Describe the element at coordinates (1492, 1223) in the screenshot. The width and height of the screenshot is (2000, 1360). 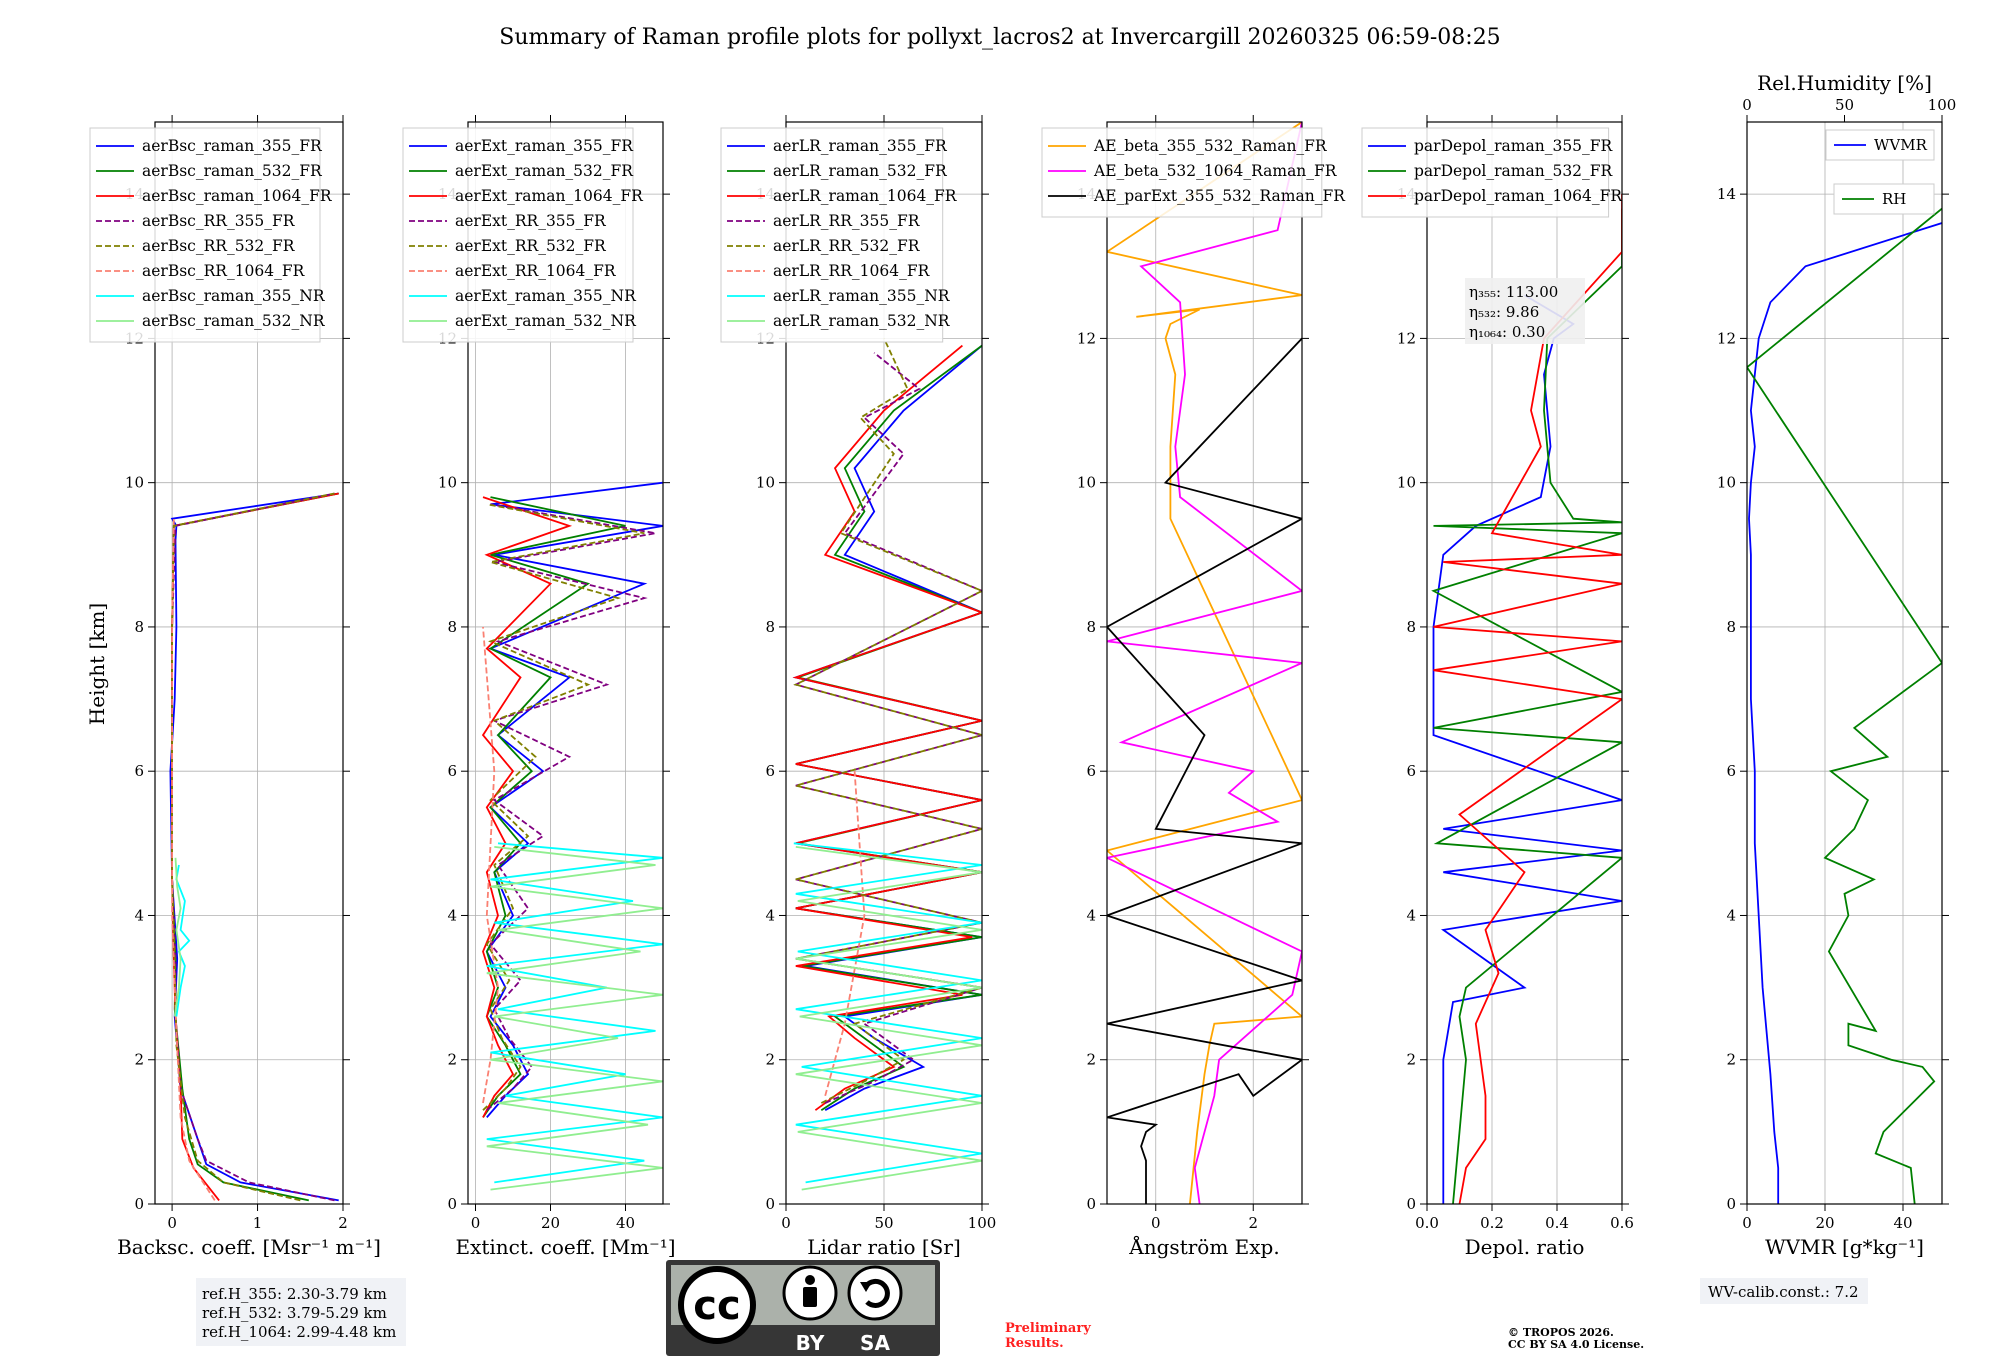
I see `x-tick-label: 0.2` at that location.